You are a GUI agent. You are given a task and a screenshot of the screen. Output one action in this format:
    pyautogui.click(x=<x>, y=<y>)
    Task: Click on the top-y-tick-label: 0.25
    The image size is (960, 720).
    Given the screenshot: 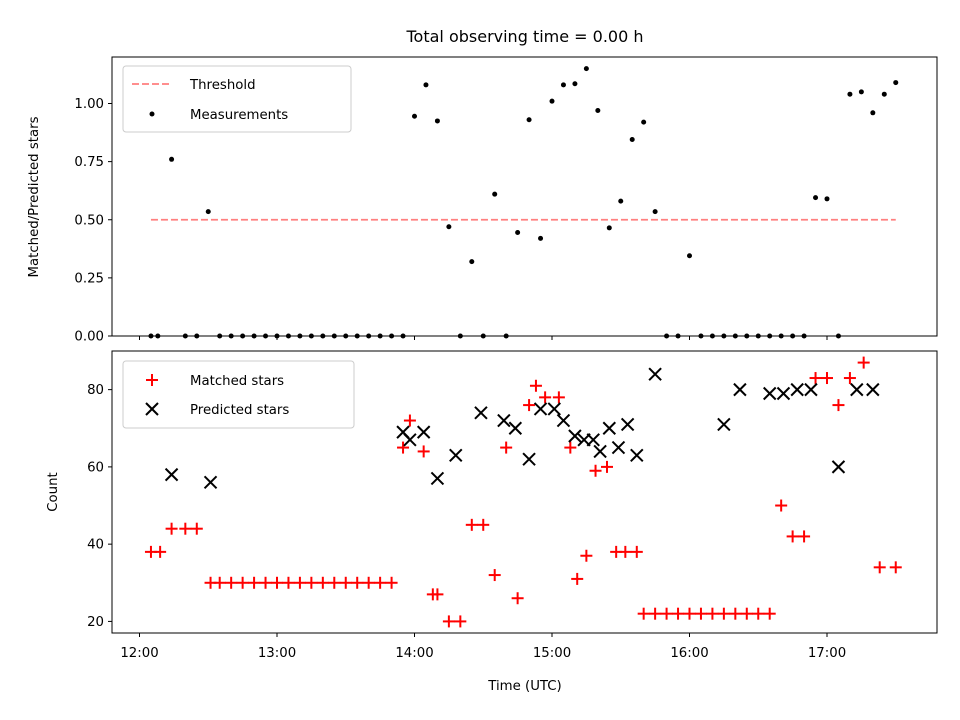 What is the action you would take?
    pyautogui.click(x=89, y=278)
    